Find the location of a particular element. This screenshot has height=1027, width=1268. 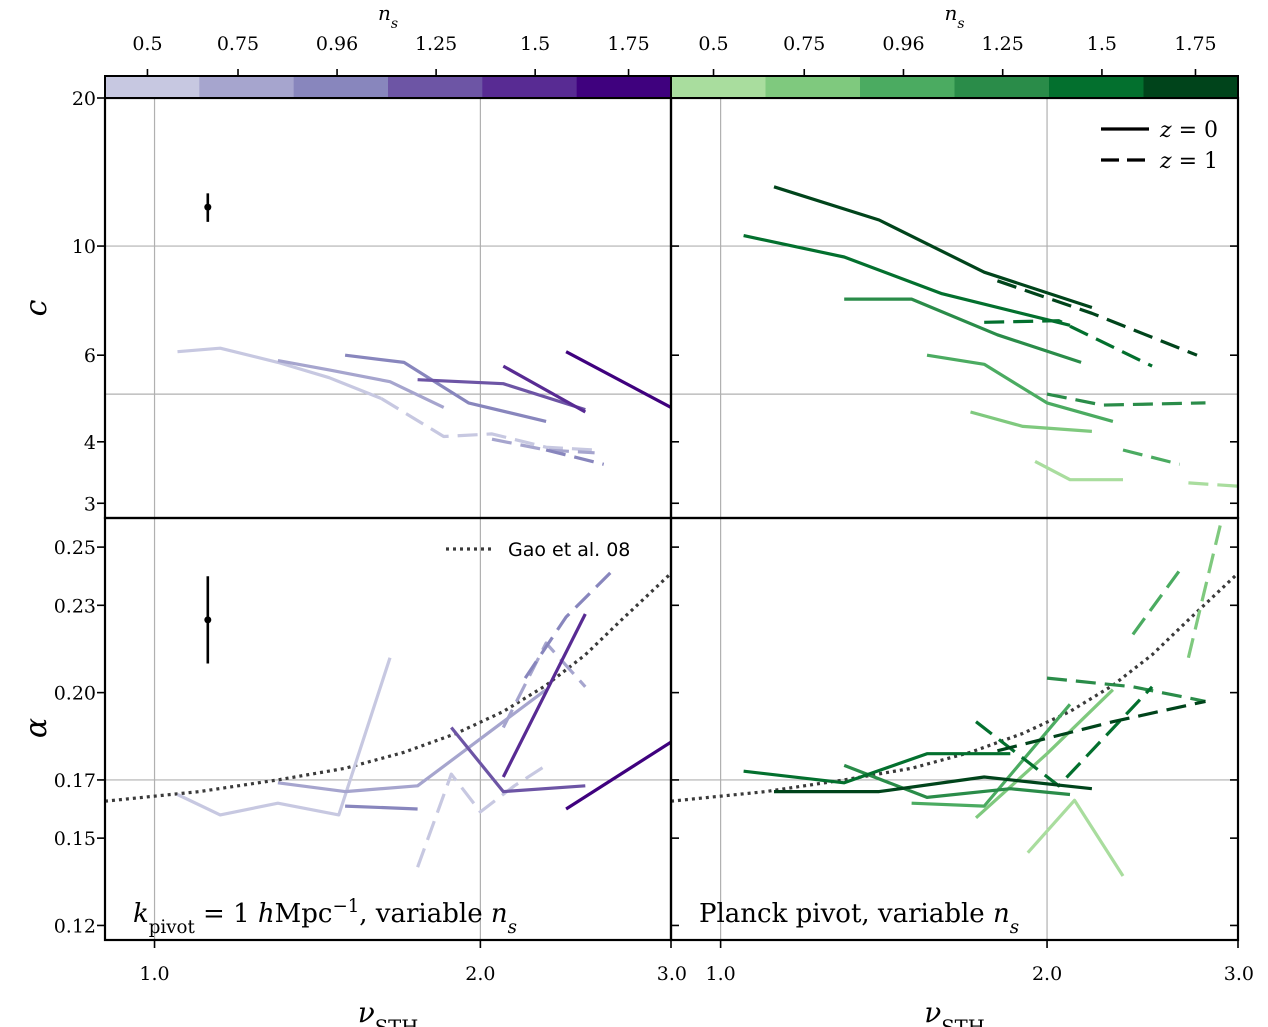

colorbar-layer is located at coordinates (671, 84).